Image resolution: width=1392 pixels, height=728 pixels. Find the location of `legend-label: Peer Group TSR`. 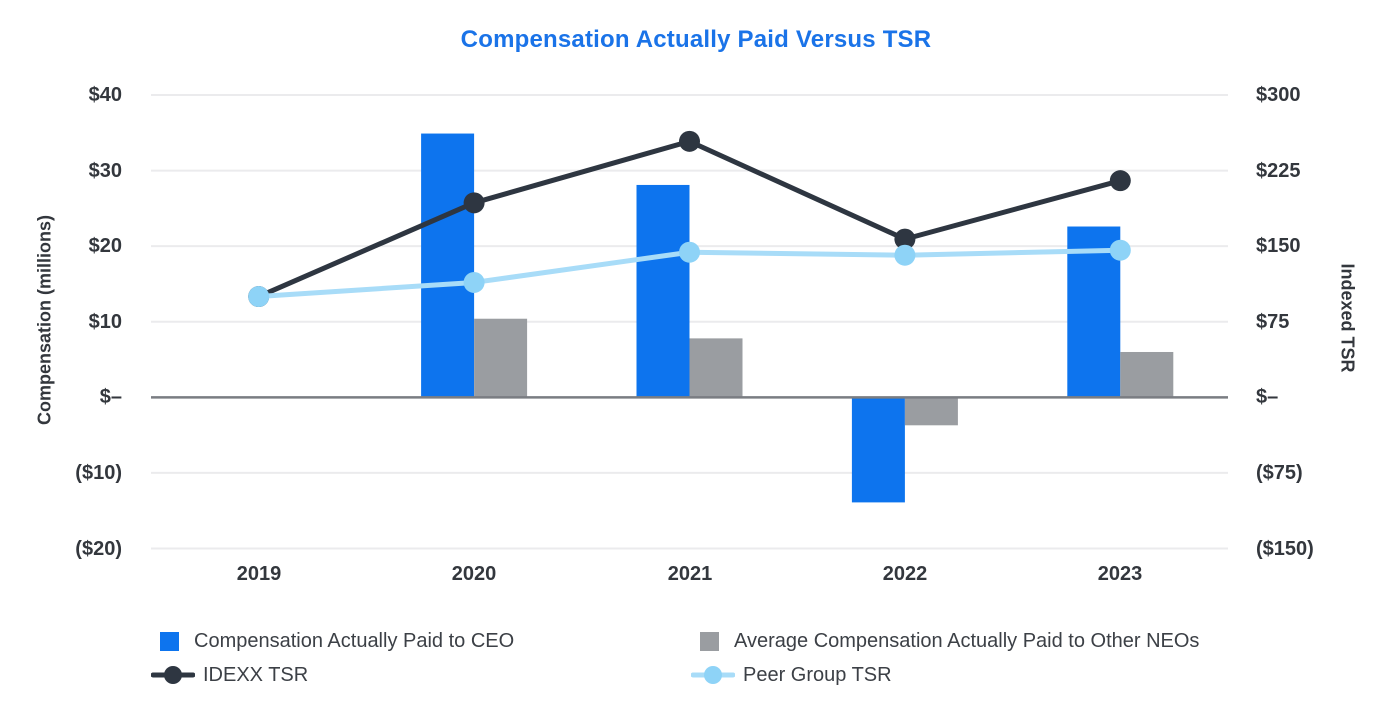

legend-label: Peer Group TSR is located at coordinates (817, 674).